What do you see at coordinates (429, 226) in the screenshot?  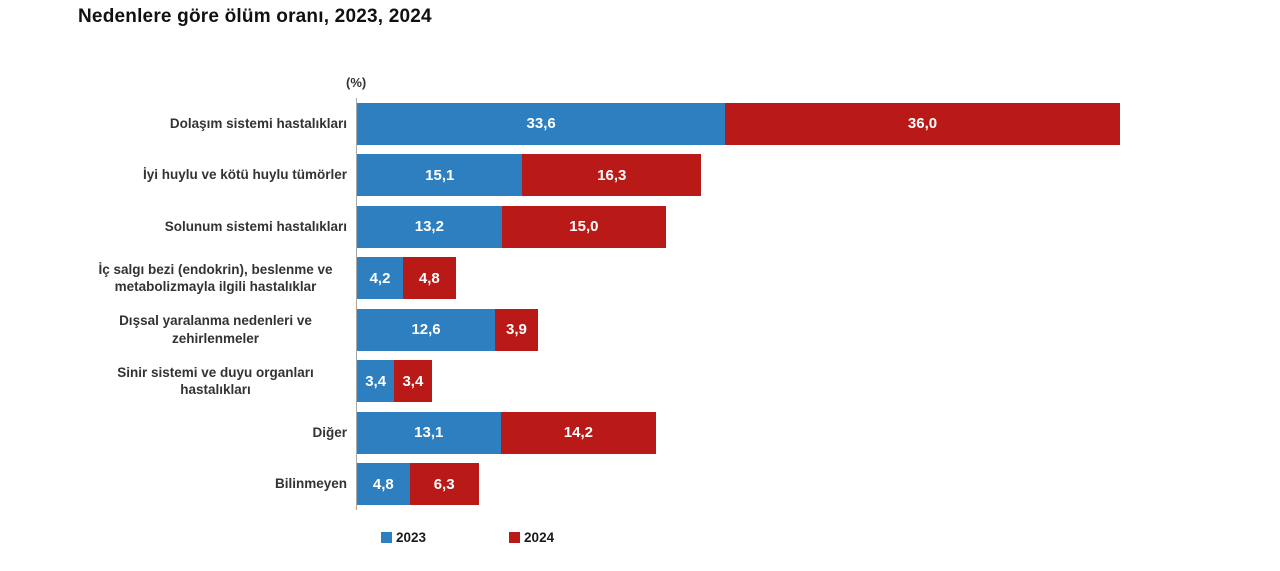 I see `bar-segment-2023: 13,2` at bounding box center [429, 226].